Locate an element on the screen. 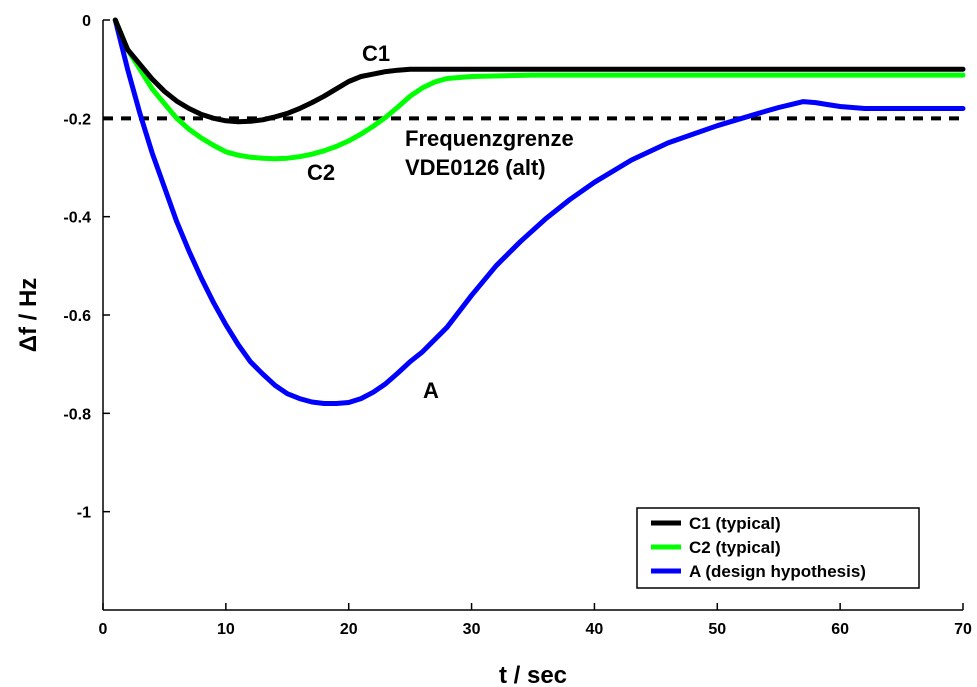 The height and width of the screenshot is (687, 977). legend-label: C1 (typical) is located at coordinates (735, 523).